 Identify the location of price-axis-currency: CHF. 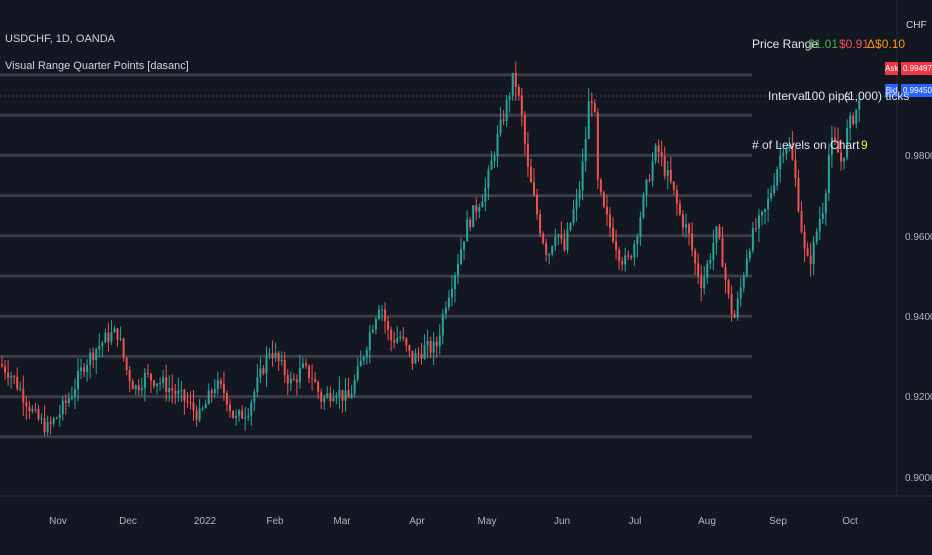
(916, 25).